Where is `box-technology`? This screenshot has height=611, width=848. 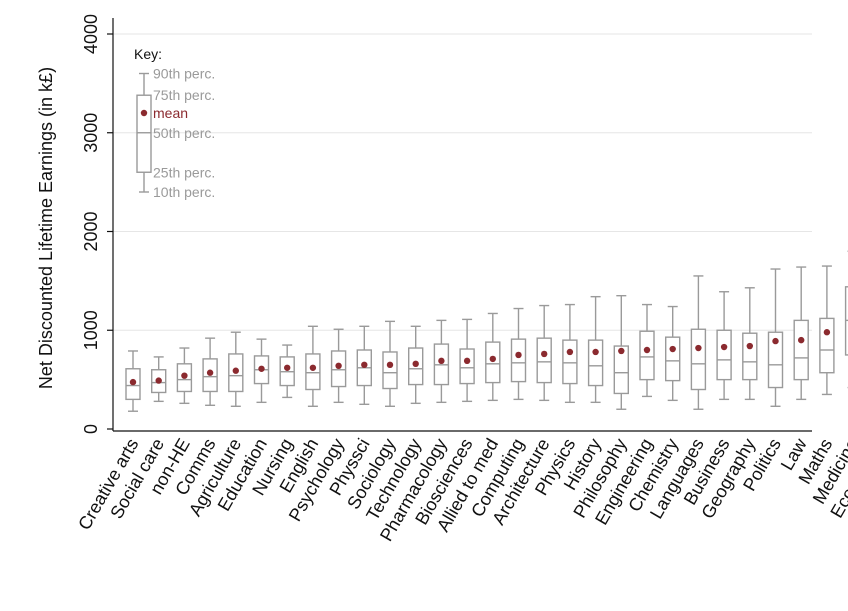 box-technology is located at coordinates (416, 365).